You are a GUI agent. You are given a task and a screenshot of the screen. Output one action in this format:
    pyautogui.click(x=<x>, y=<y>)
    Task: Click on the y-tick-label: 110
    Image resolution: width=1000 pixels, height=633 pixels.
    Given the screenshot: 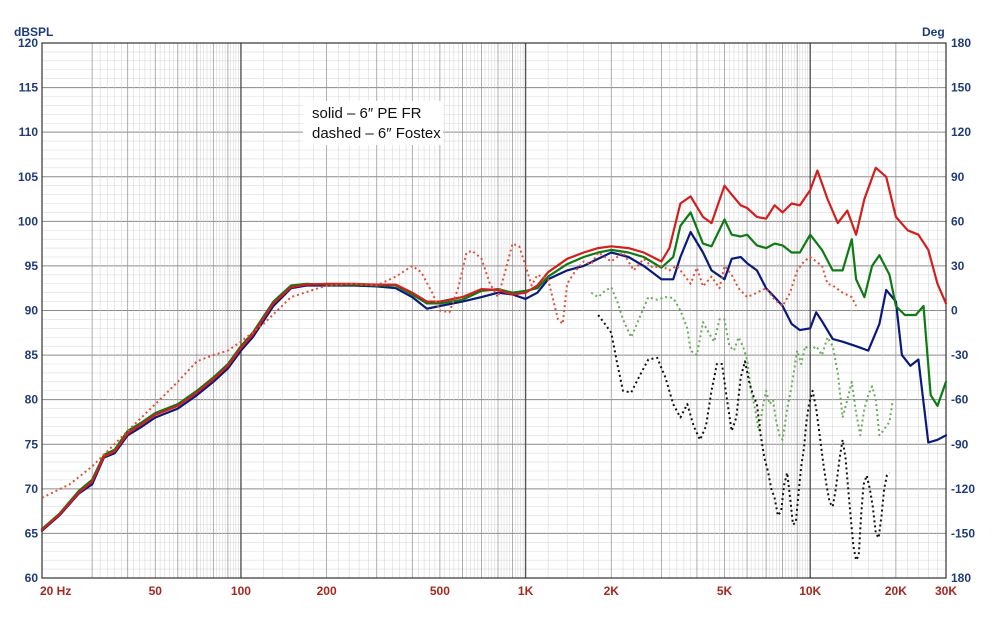 What is the action you would take?
    pyautogui.click(x=29, y=132)
    